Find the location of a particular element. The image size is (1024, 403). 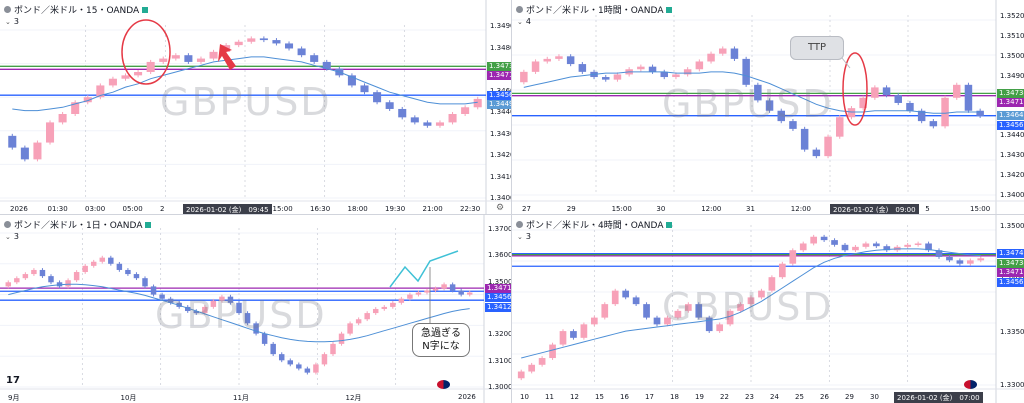

note-text: 急過ぎる N字にな is located at coordinates (441, 340).